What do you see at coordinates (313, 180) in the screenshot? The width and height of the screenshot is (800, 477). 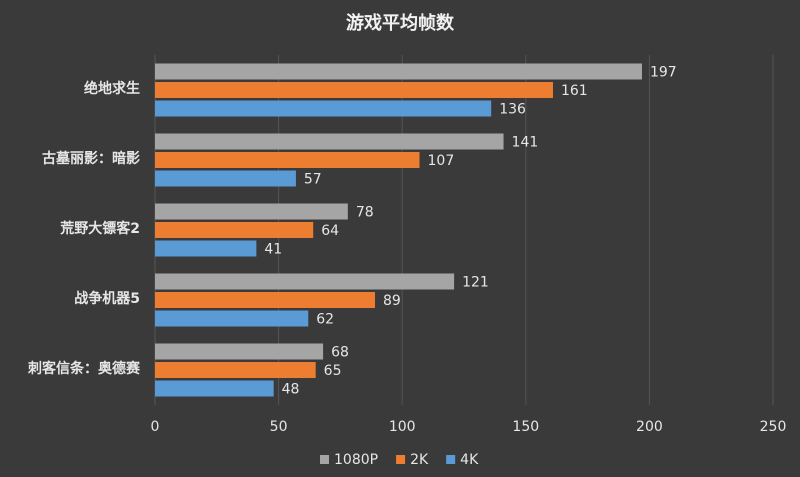 I see `data-label: 57` at bounding box center [313, 180].